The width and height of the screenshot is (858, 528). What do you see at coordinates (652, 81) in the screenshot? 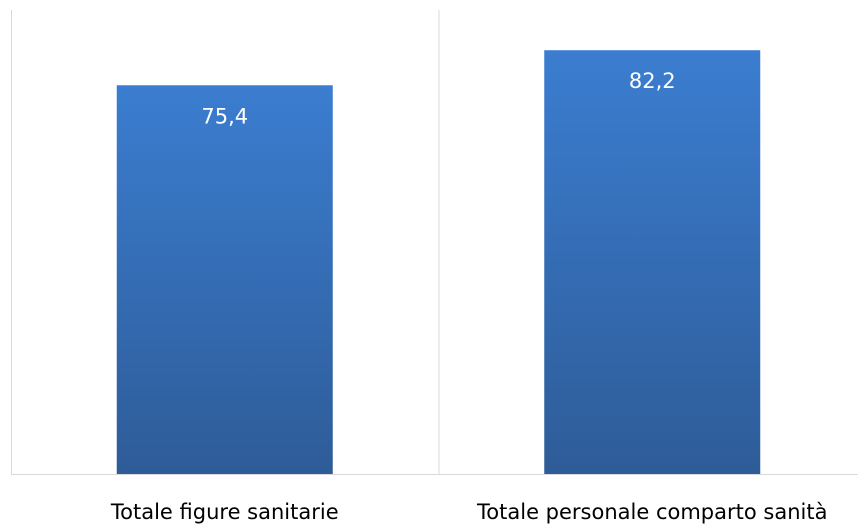
I see `data-label-2: 82,2` at bounding box center [652, 81].